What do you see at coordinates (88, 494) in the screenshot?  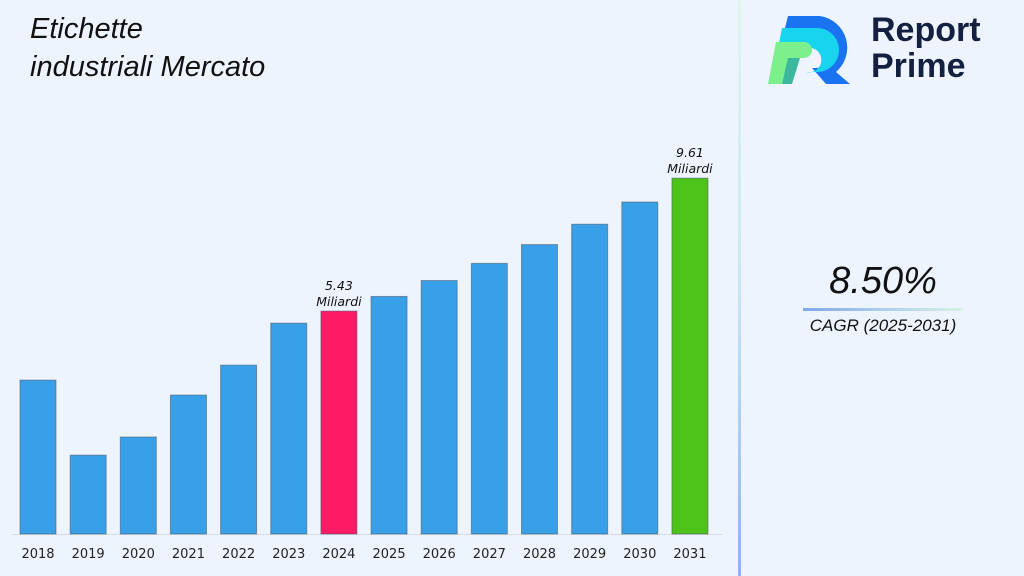 I see `bar-2019` at bounding box center [88, 494].